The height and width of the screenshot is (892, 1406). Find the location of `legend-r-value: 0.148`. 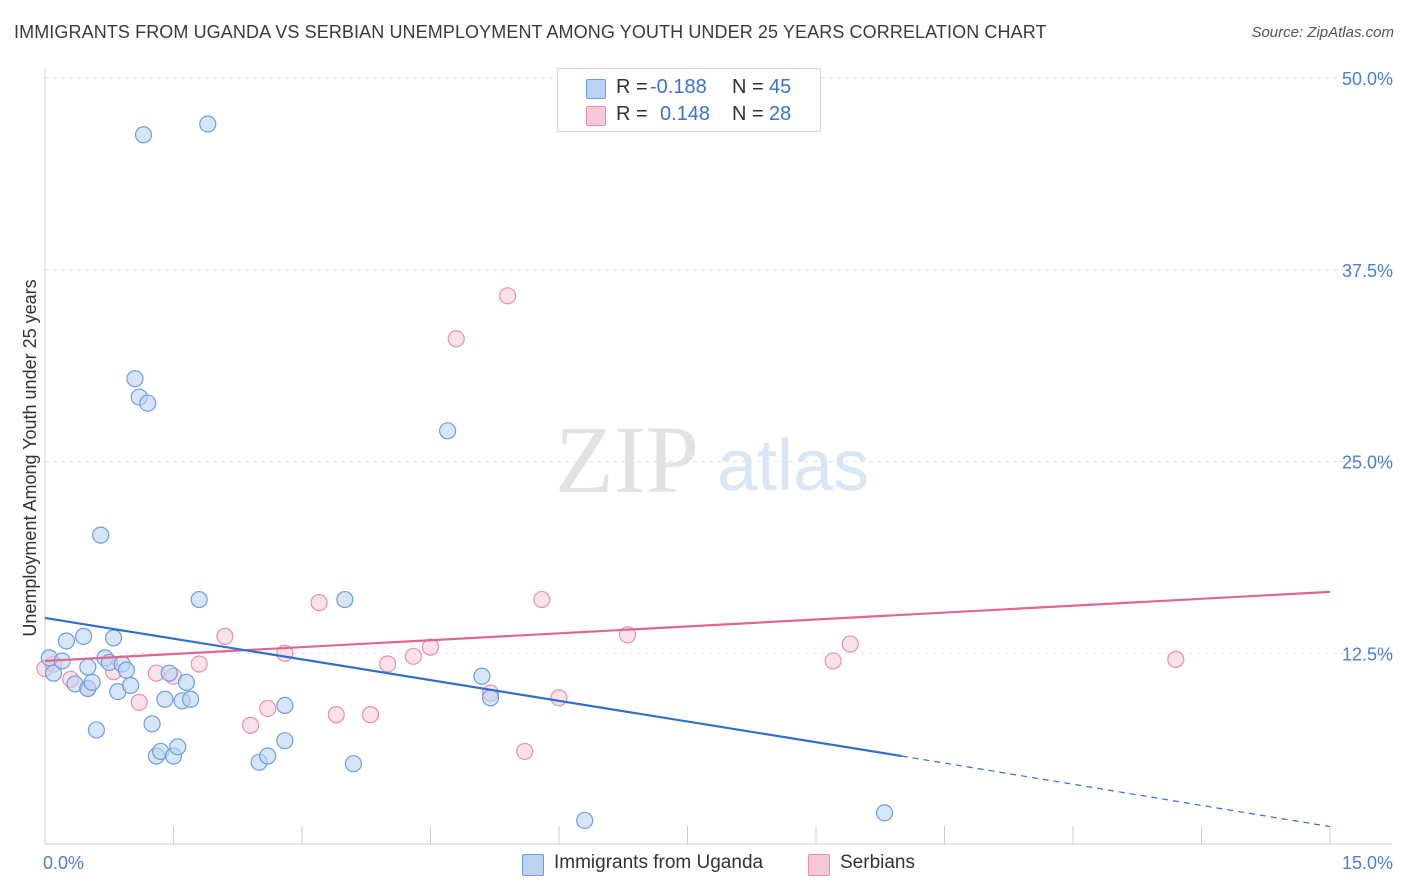

legend-r-value: 0.148 is located at coordinates (685, 114).